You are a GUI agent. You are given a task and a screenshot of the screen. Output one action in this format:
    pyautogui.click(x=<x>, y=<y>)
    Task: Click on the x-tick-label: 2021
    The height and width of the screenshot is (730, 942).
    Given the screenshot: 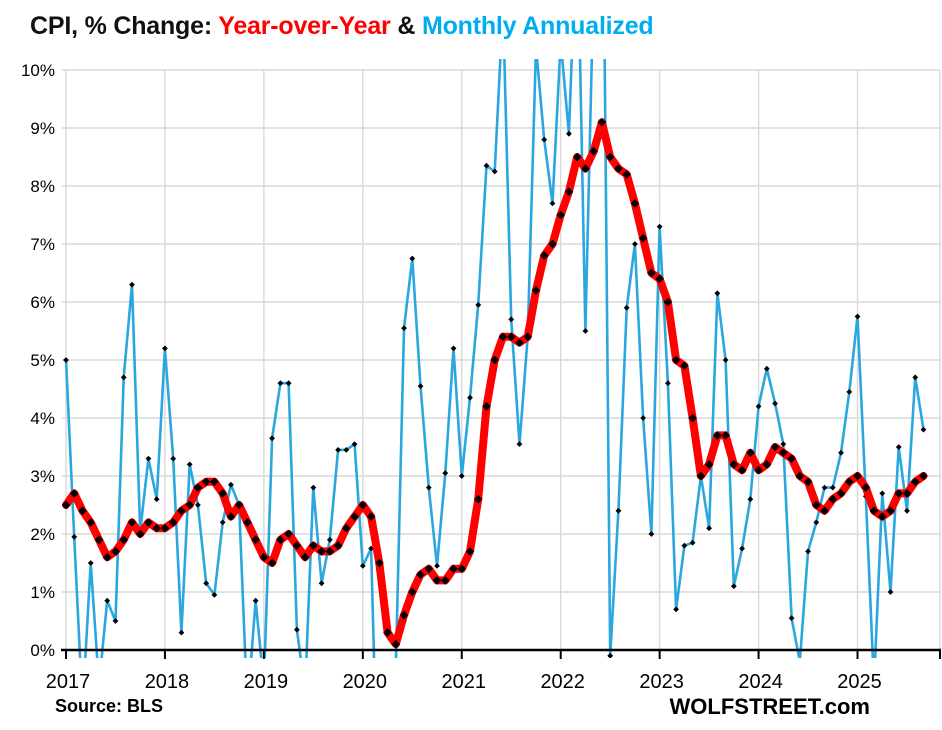 What is the action you would take?
    pyautogui.click(x=464, y=682)
    